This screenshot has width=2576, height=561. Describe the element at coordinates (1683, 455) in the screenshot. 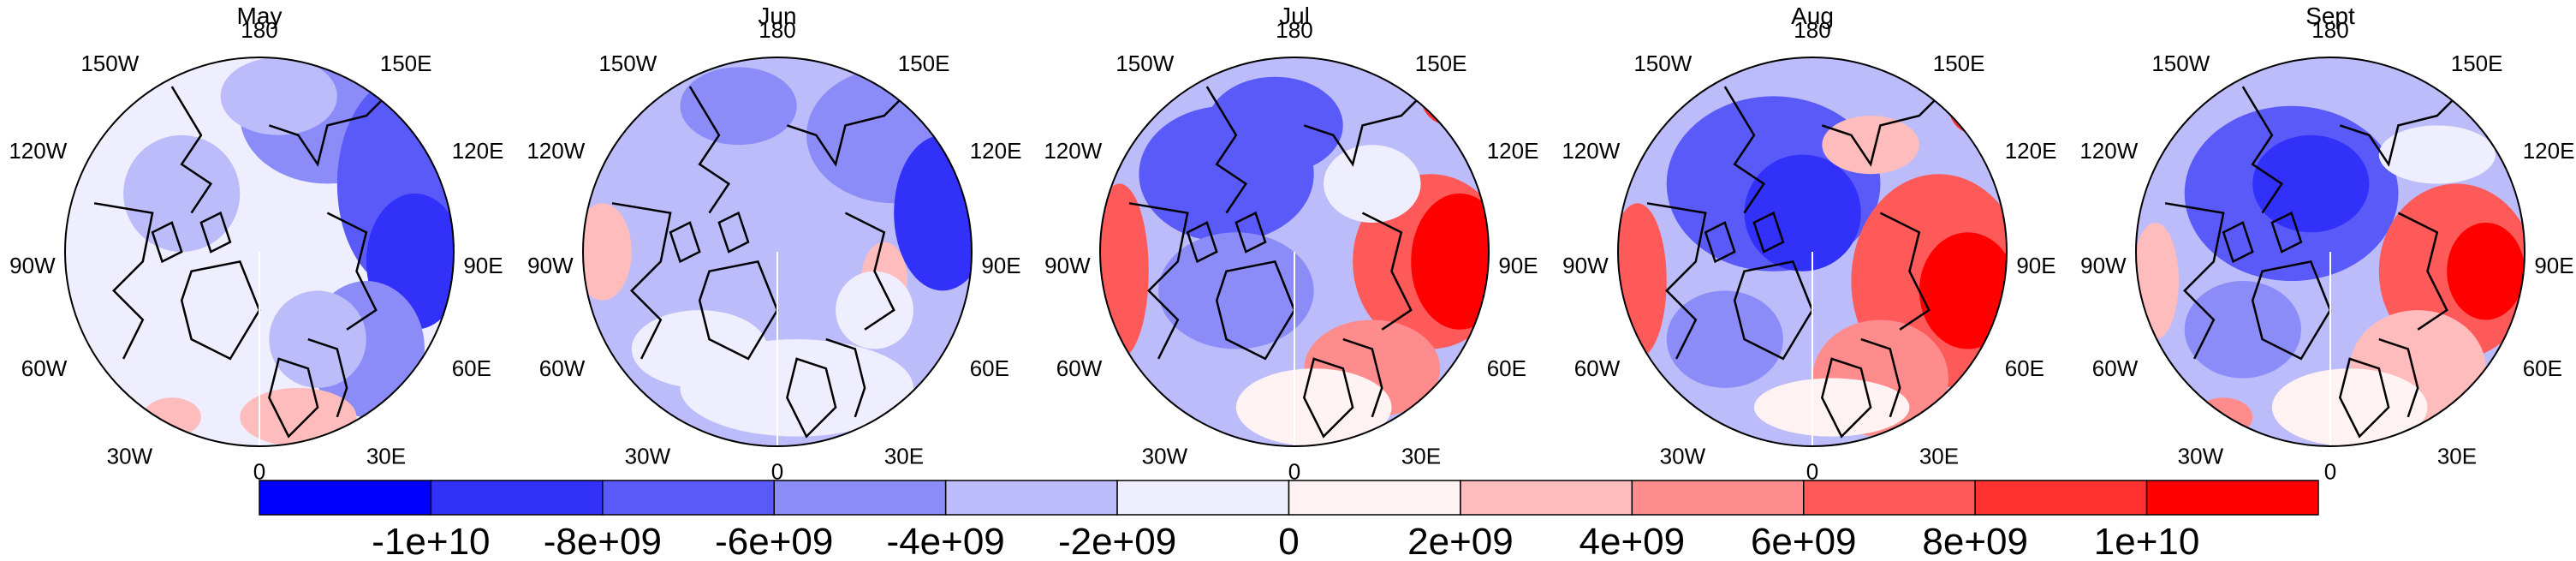

I see `longitude-label: 30W` at that location.